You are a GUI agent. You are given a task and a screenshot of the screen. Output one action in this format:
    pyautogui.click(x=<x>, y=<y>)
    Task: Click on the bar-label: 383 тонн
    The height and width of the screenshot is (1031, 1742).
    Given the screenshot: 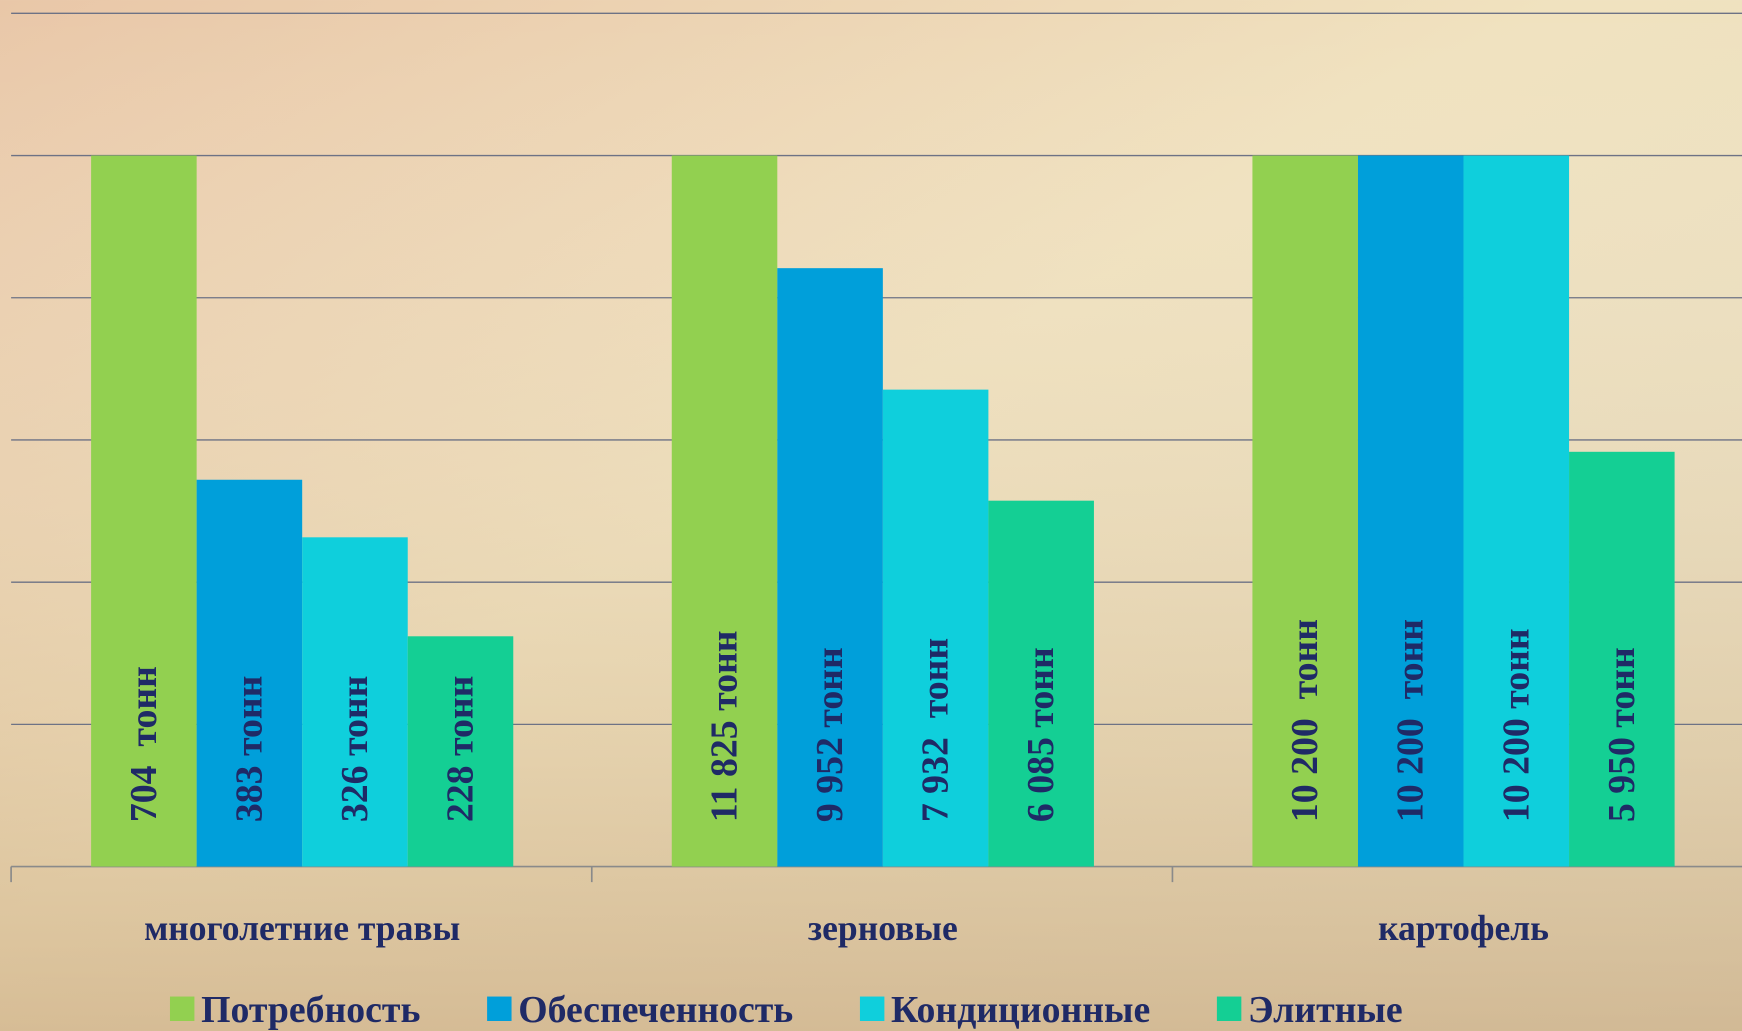 What is the action you would take?
    pyautogui.click(x=249, y=749)
    